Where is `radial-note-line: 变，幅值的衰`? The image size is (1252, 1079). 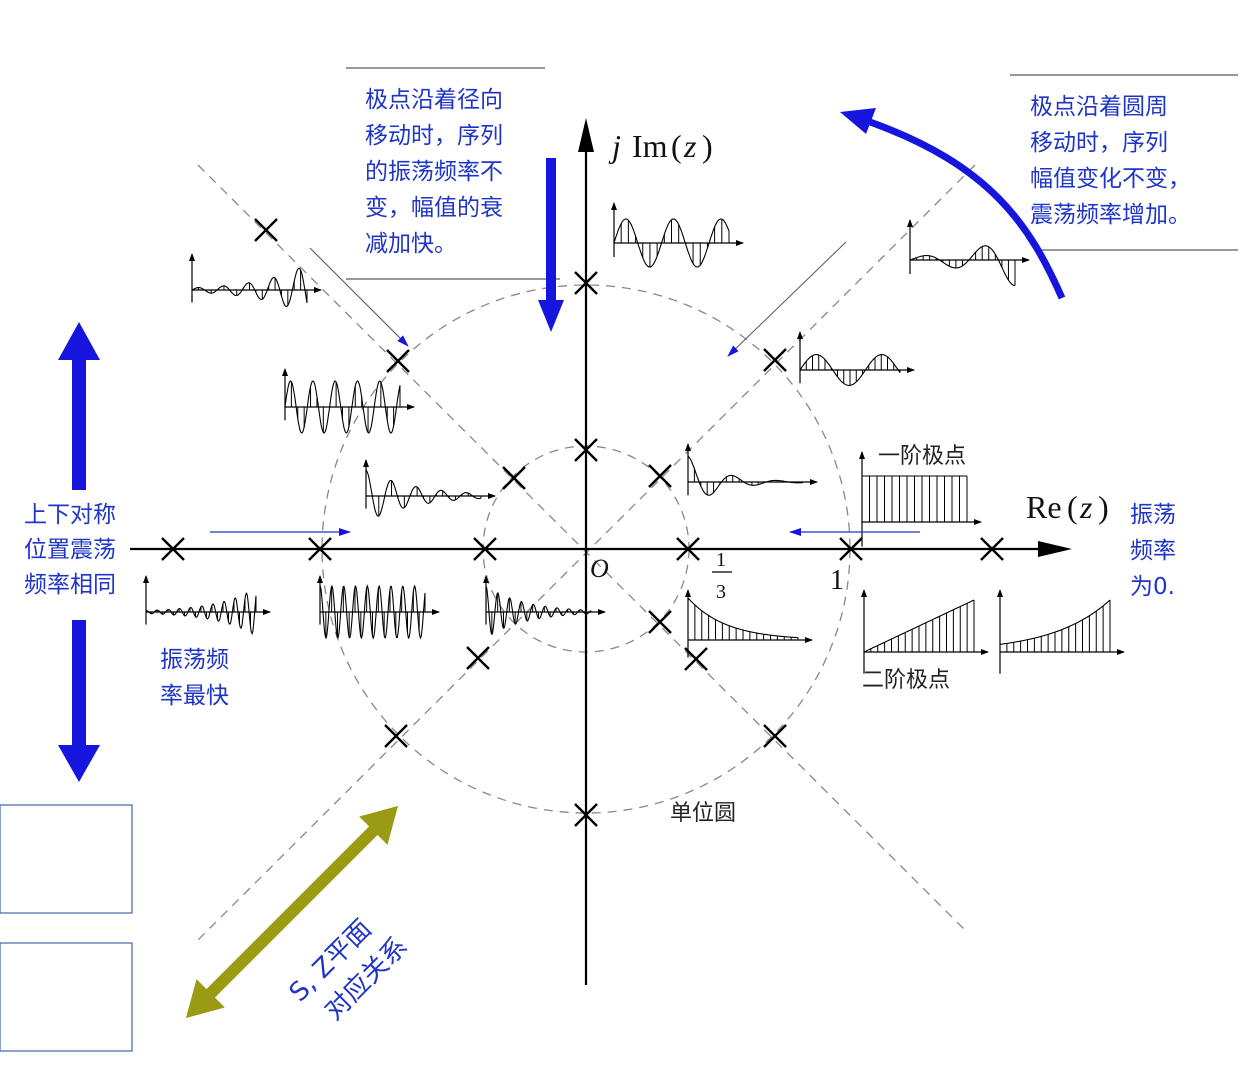
radial-note-line: 变，幅值的衰 is located at coordinates (434, 208).